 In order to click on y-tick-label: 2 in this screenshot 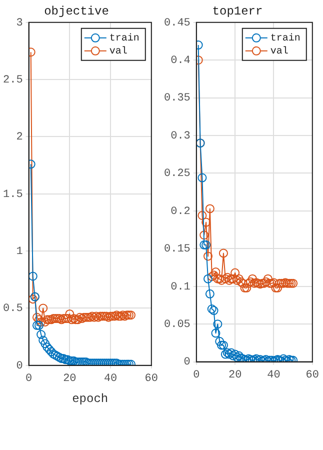, I will do `click(19, 138)`.